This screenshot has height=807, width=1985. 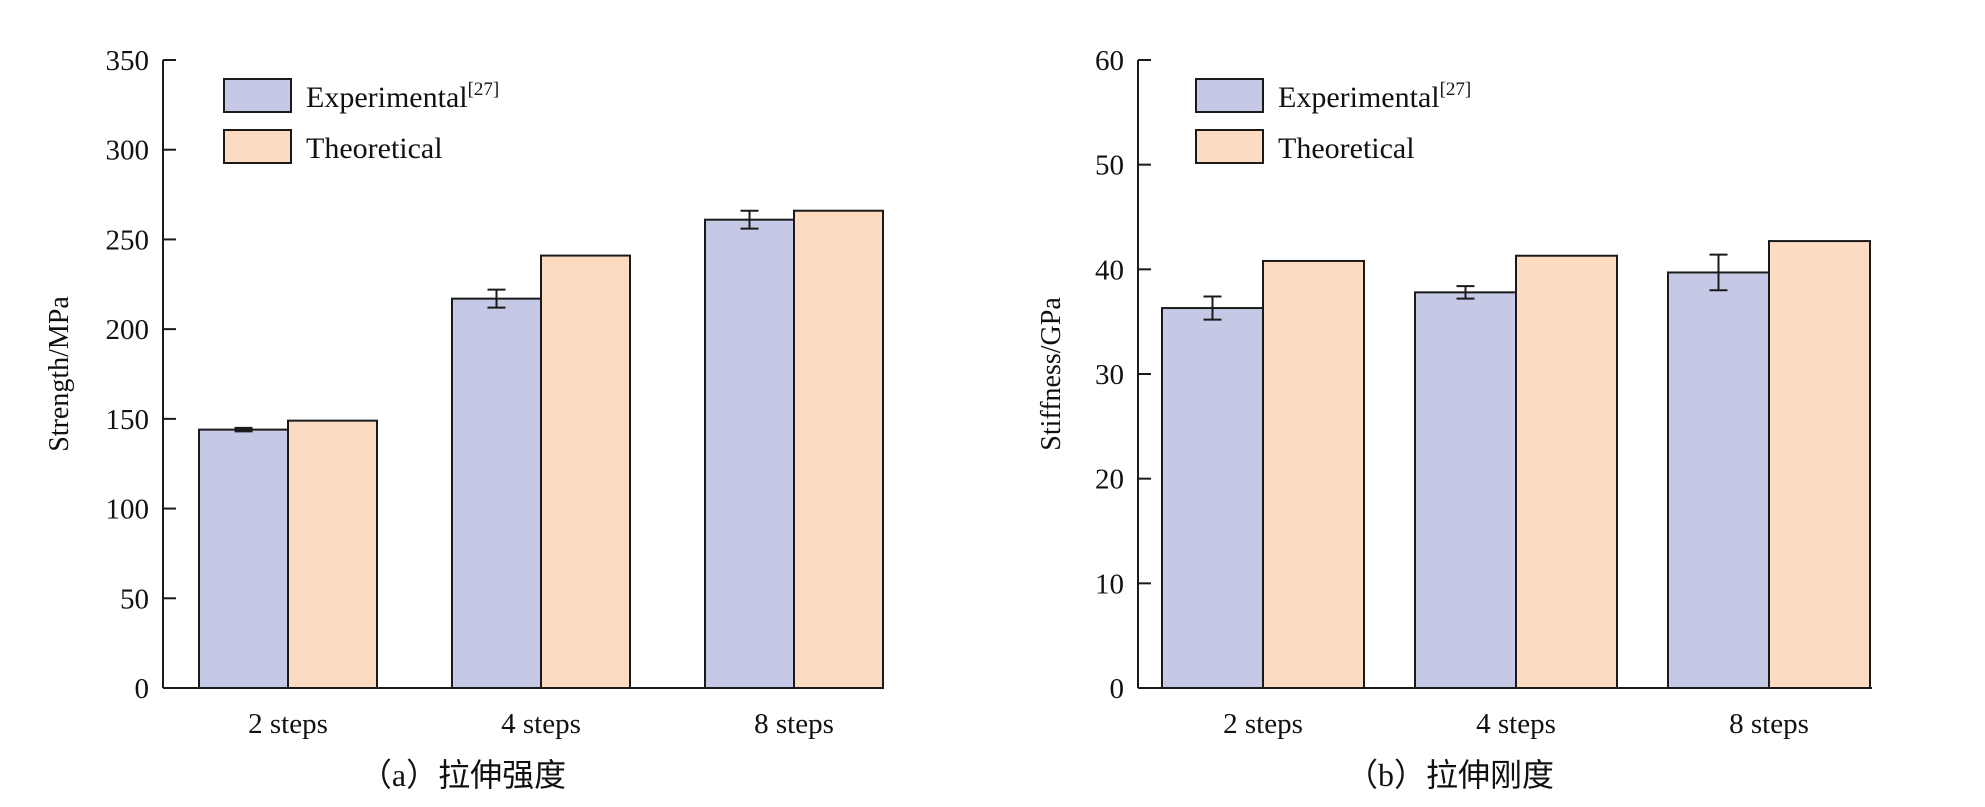 What do you see at coordinates (128, 61) in the screenshot?
I see `y-tick-label: 350` at bounding box center [128, 61].